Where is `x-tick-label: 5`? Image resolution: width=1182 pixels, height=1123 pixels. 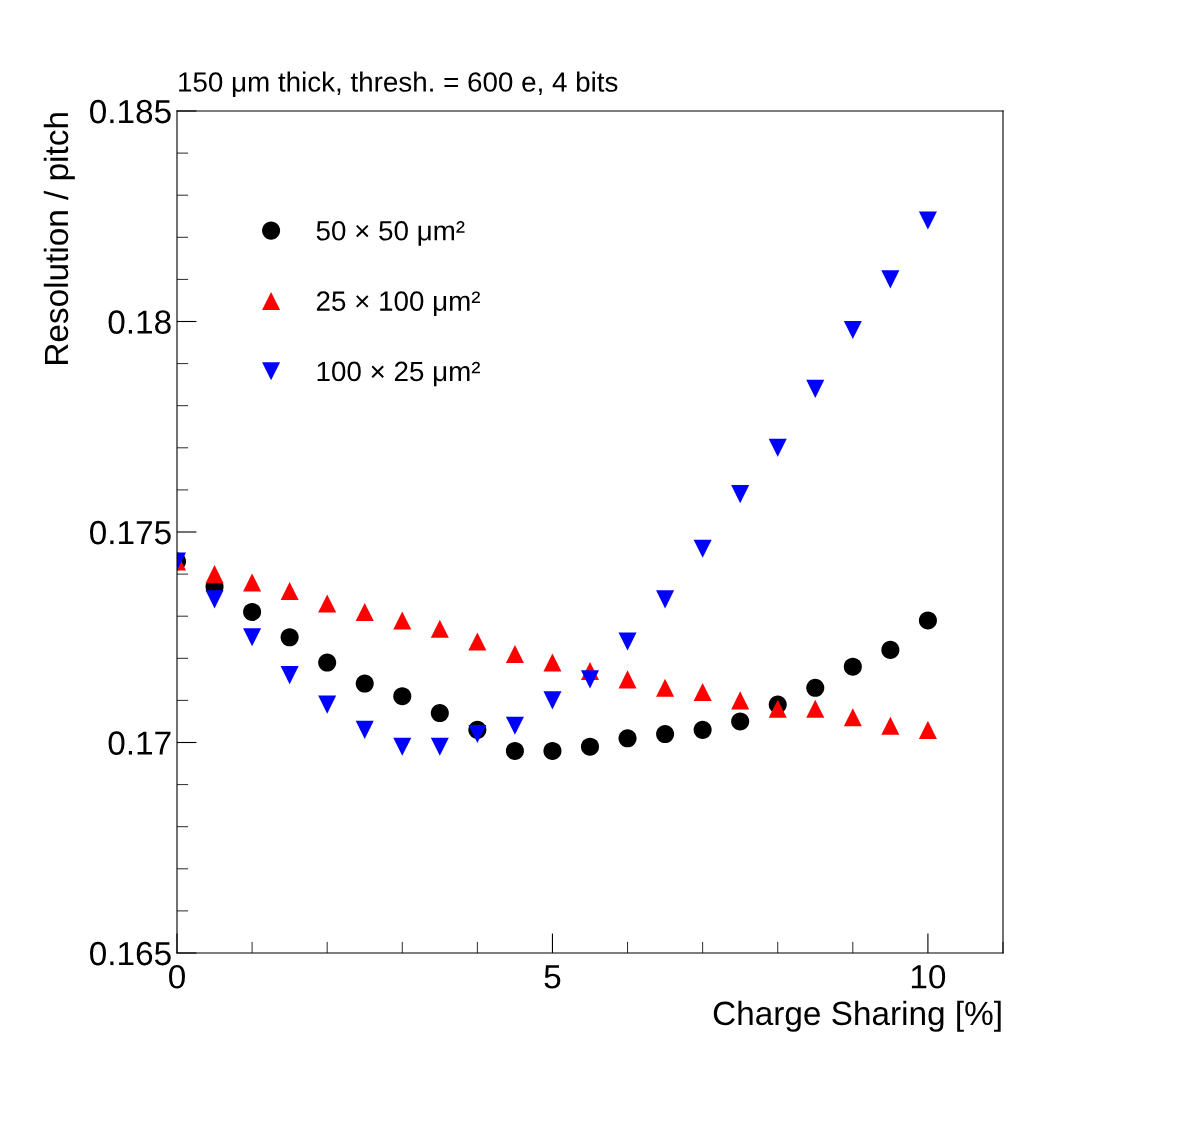 x-tick-label: 5 is located at coordinates (552, 977).